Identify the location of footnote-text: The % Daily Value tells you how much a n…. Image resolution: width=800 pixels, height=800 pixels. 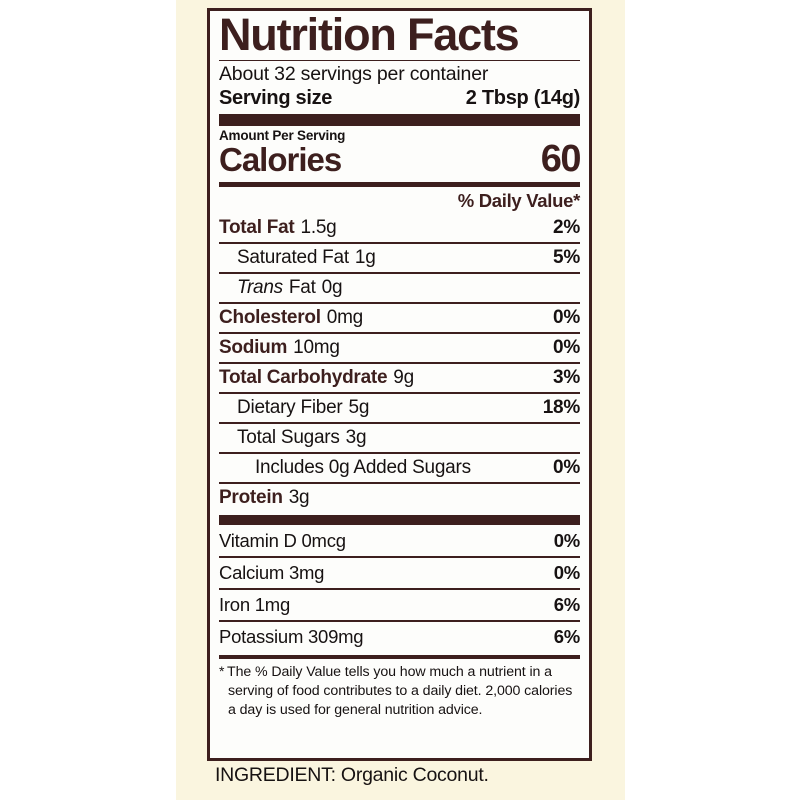
(400, 690).